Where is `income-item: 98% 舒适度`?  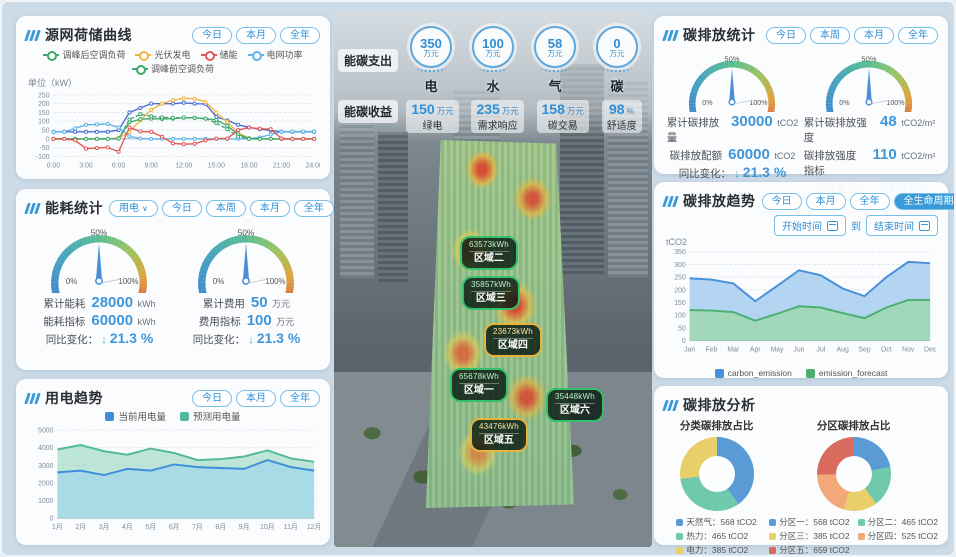 income-item: 98% 舒适度 is located at coordinates (621, 117).